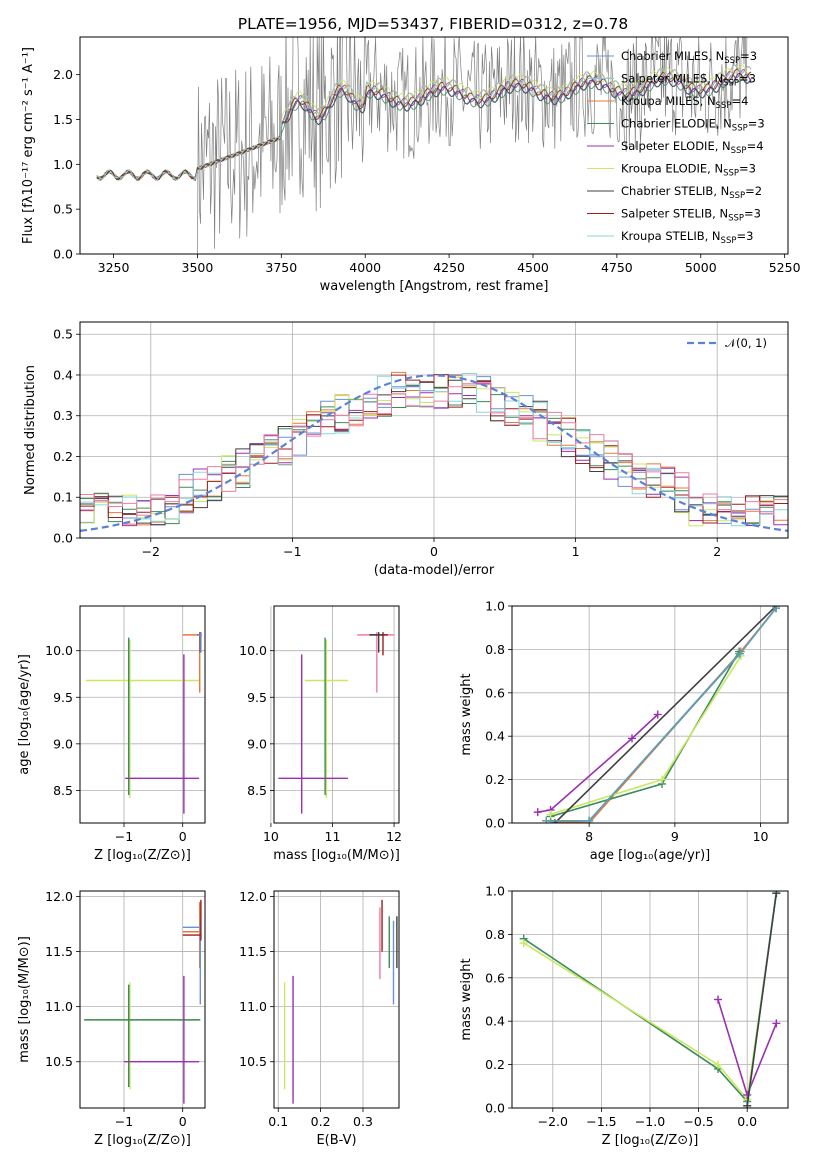 This screenshot has height=1170, width=819. Describe the element at coordinates (321, 1121) in the screenshot. I see `x-tick-label: 0.2` at that location.